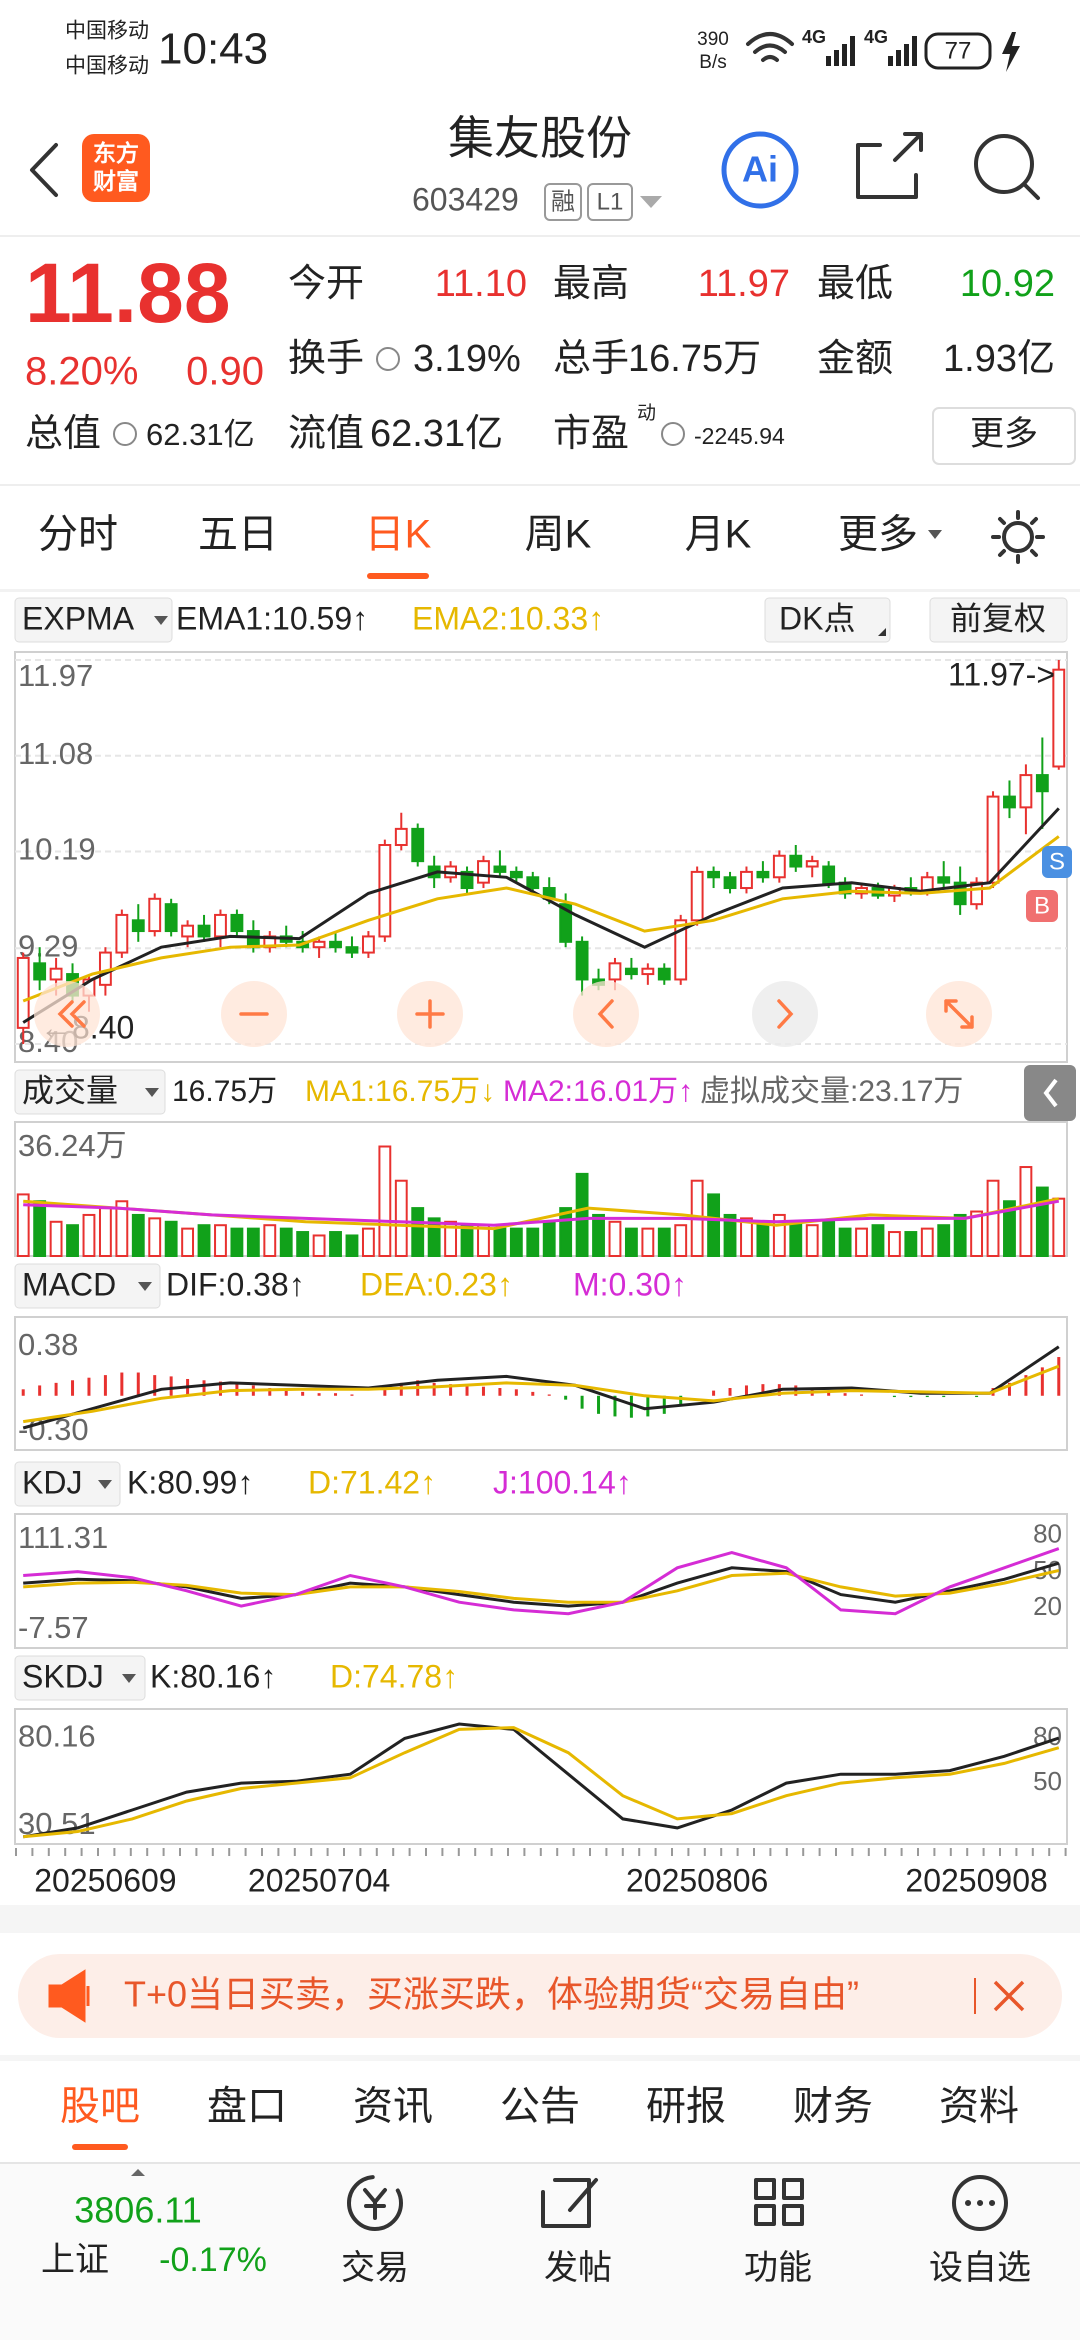 This screenshot has width=1080, height=2340. What do you see at coordinates (833, 2107) in the screenshot?
I see `sub-tab: 财务` at bounding box center [833, 2107].